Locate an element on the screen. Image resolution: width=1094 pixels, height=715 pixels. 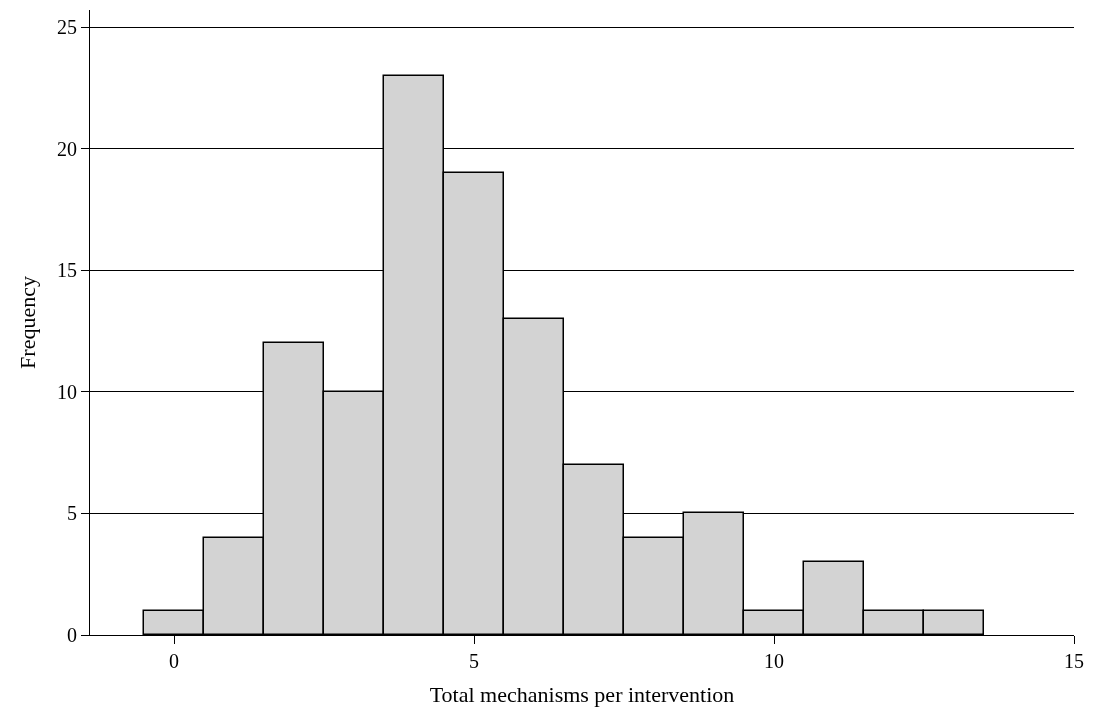
x-tick-label: 5 is located at coordinates (474, 661).